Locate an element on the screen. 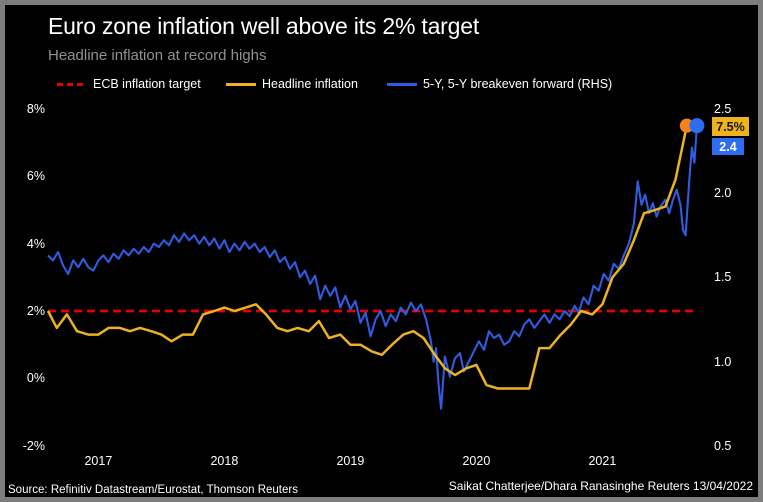 The width and height of the screenshot is (763, 502). left-axis-tick: 4% is located at coordinates (35, 243).